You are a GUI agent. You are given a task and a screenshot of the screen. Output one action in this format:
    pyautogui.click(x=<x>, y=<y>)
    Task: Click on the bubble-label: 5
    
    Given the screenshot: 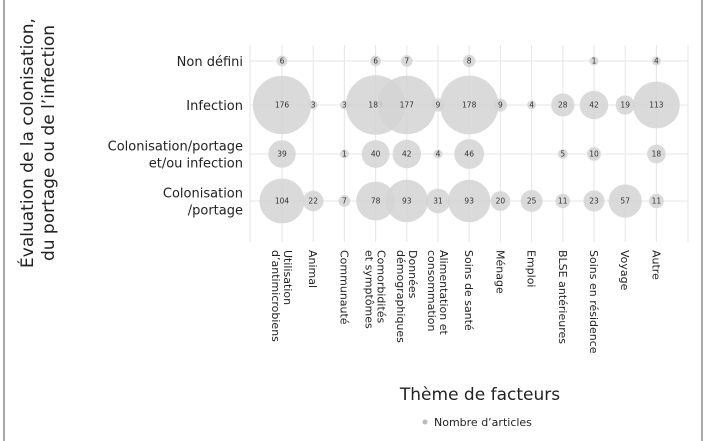 What is the action you would take?
    pyautogui.click(x=562, y=154)
    